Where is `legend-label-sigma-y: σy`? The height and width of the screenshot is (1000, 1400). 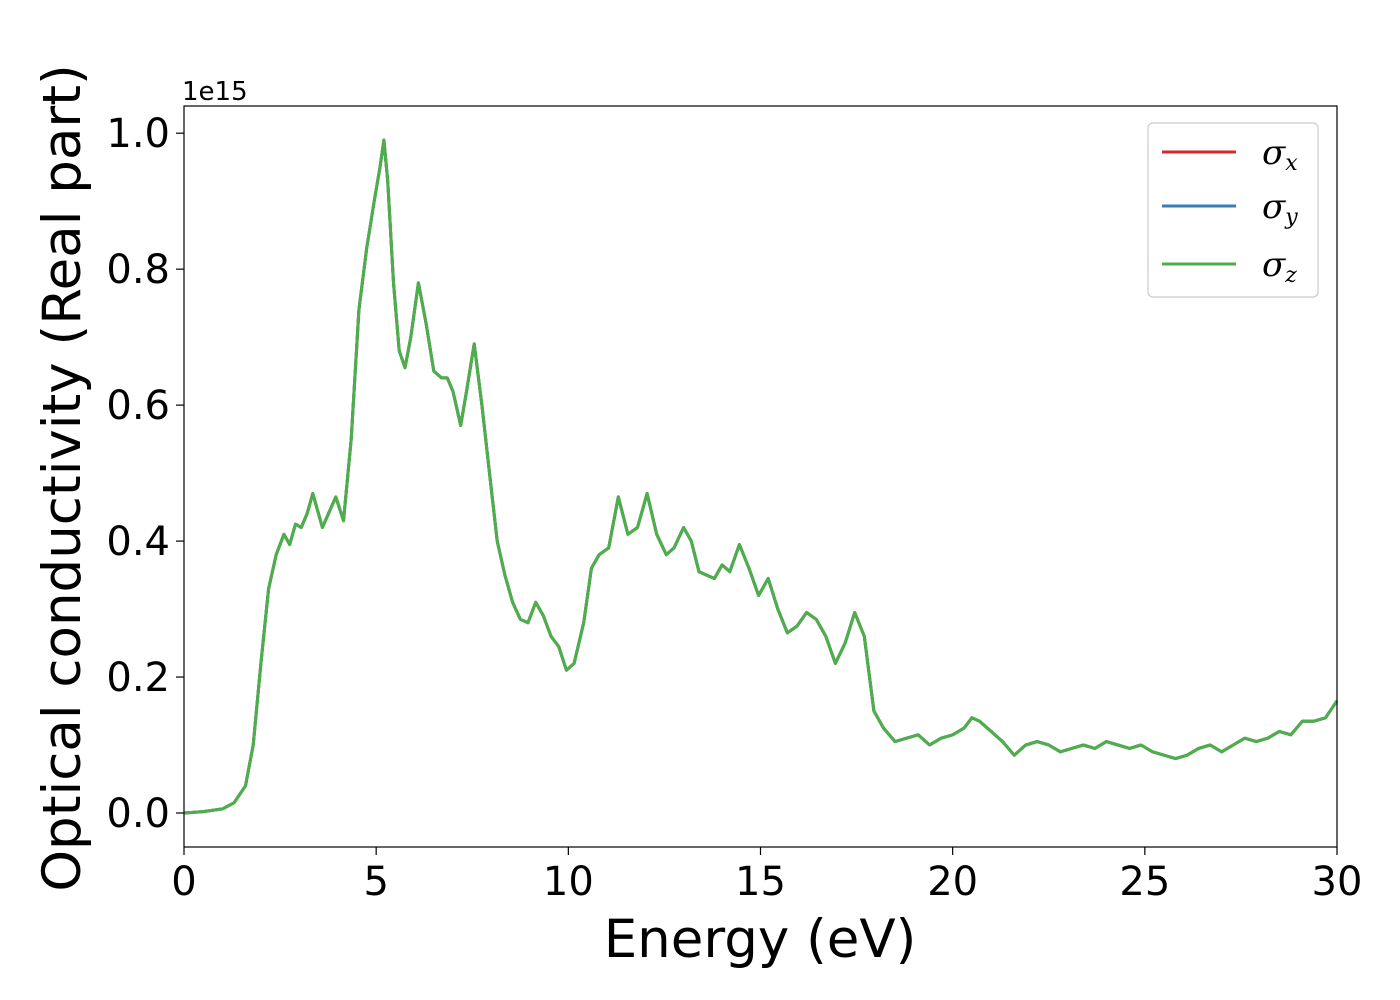 legend-label-sigma-y: σy is located at coordinates (1280, 208).